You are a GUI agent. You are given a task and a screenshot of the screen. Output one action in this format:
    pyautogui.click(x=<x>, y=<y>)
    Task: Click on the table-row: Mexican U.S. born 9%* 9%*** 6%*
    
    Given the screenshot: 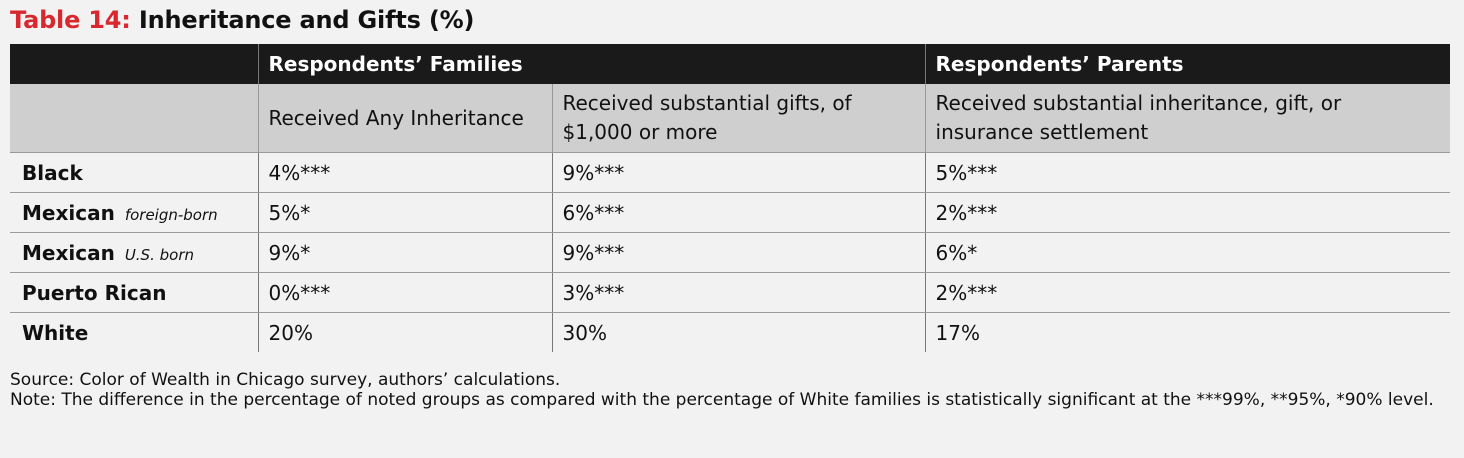 What is the action you would take?
    pyautogui.click(x=730, y=252)
    